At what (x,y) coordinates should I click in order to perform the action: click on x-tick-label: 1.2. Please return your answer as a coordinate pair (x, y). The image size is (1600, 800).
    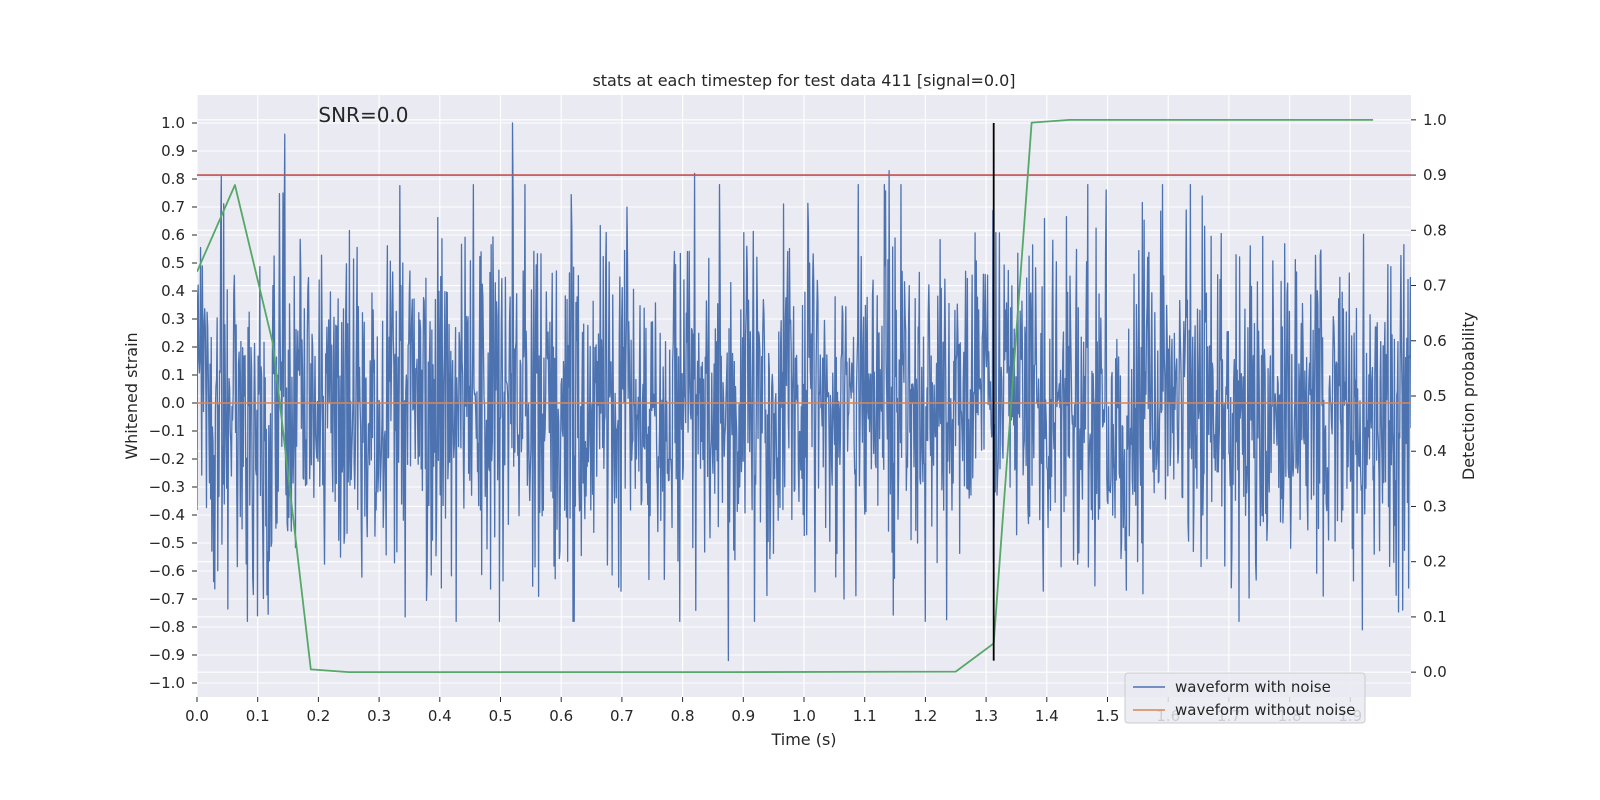
    Looking at the image, I should click on (925, 716).